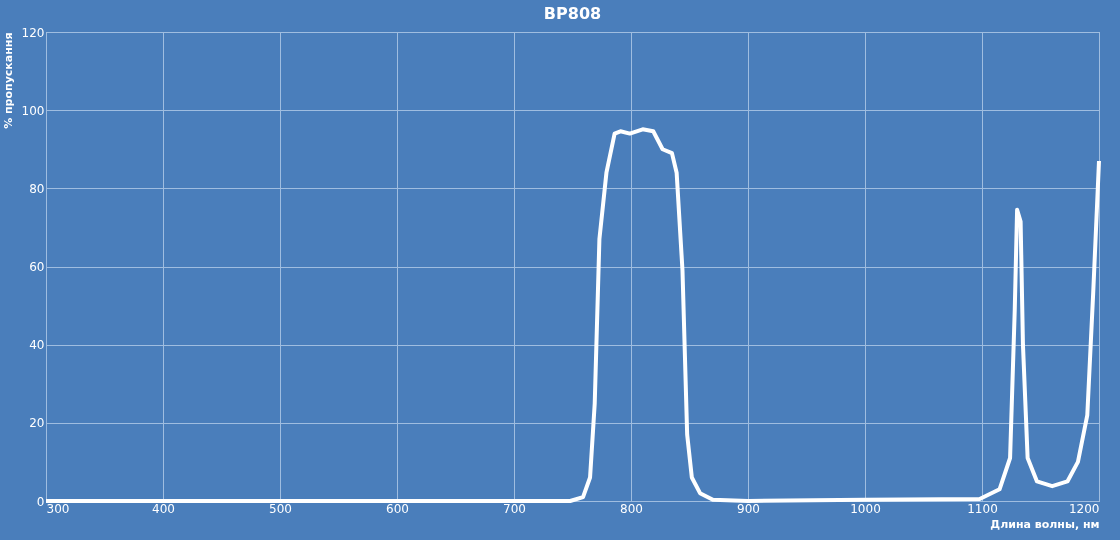 The height and width of the screenshot is (540, 1120). Describe the element at coordinates (37, 423) in the screenshot. I see `y-tick-label: 20` at that location.